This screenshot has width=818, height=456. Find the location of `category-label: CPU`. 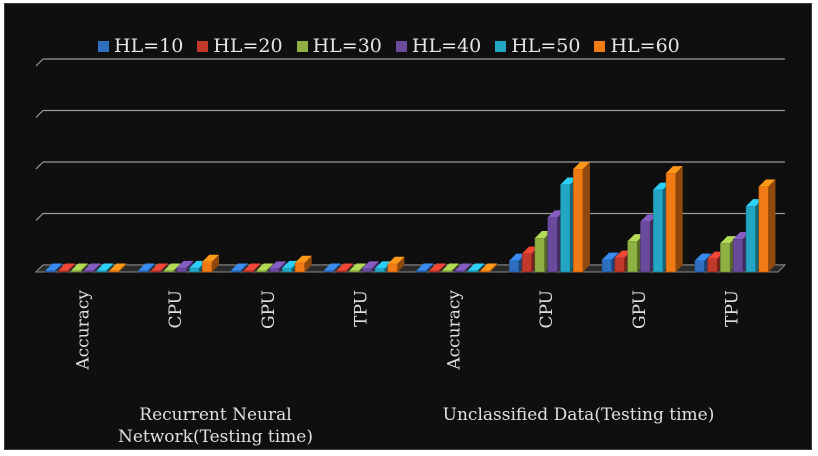

category-label: CPU is located at coordinates (176, 309).